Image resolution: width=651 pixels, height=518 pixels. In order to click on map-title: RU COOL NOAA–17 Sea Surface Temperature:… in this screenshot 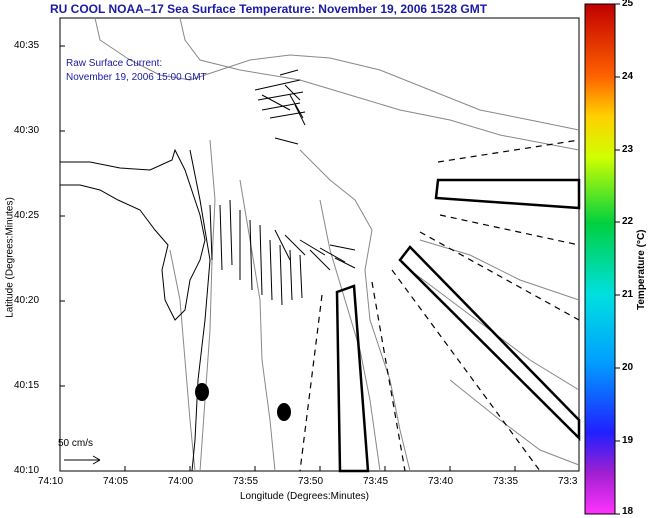, I will do `click(269, 9)`.